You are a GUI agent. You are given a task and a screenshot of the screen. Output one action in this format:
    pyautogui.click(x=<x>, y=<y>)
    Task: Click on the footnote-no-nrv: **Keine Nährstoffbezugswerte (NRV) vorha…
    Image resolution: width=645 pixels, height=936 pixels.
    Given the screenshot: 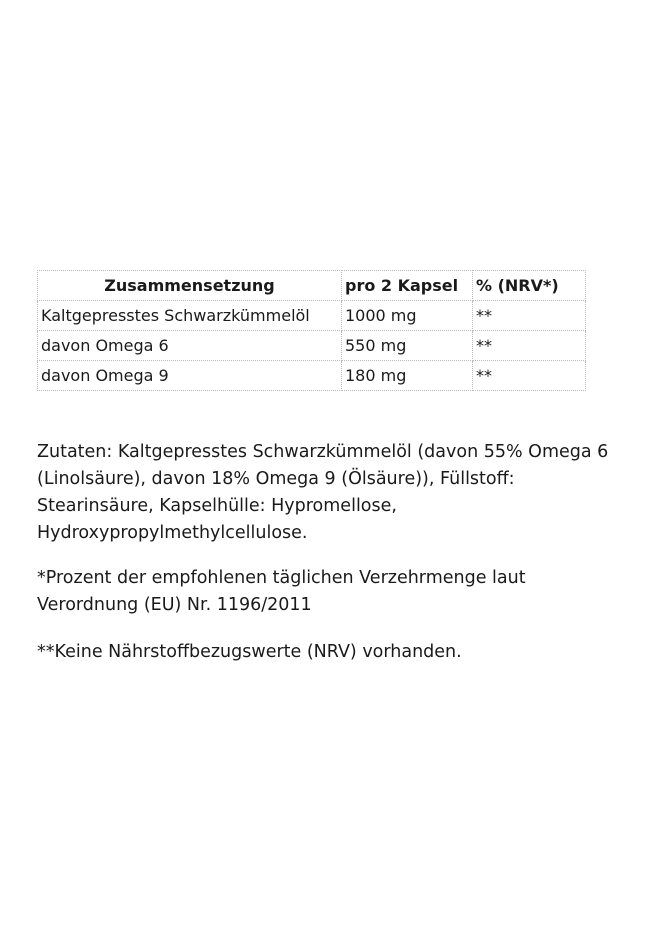 What is the action you would take?
    pyautogui.click(x=249, y=652)
    